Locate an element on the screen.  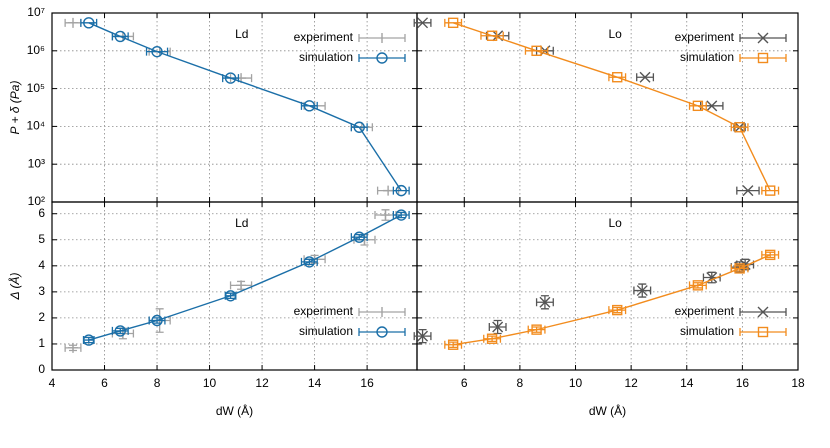
y-tick-label: 10⁵ is located at coordinates (36, 88).